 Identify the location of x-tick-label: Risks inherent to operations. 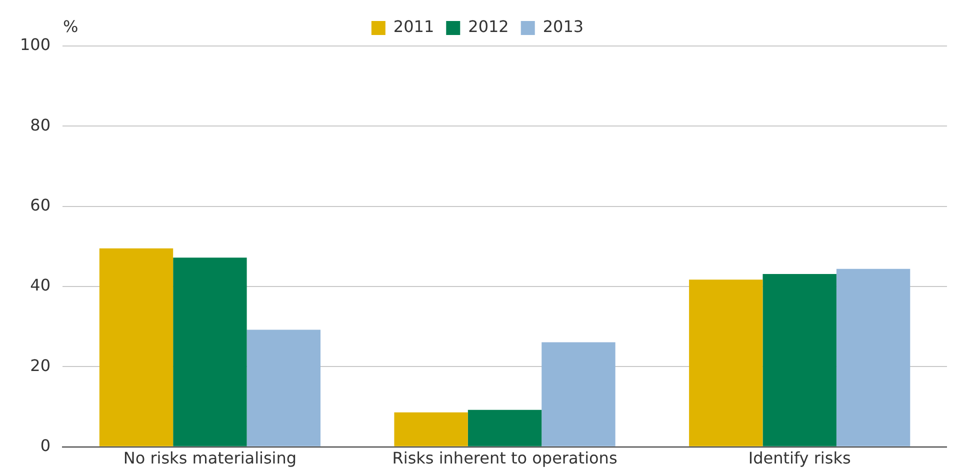
(505, 458).